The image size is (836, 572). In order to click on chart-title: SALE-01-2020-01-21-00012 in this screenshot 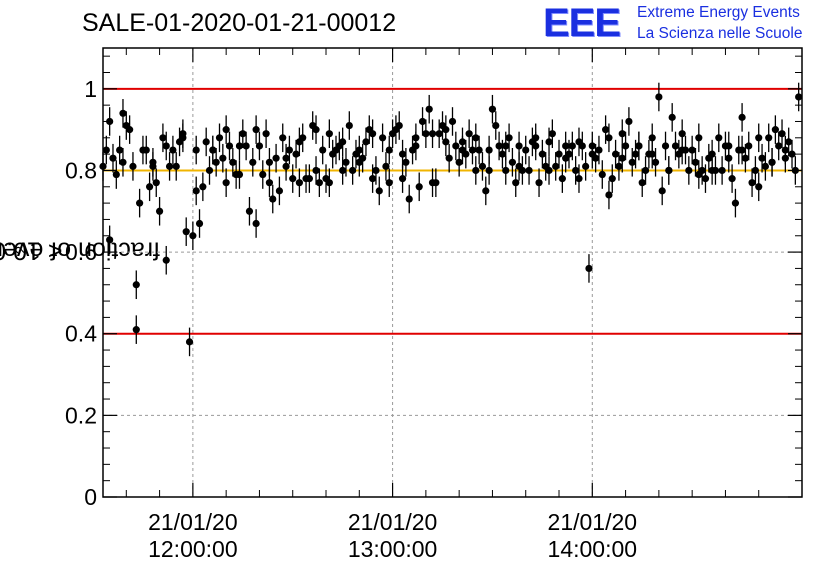, I will do `click(239, 23)`.